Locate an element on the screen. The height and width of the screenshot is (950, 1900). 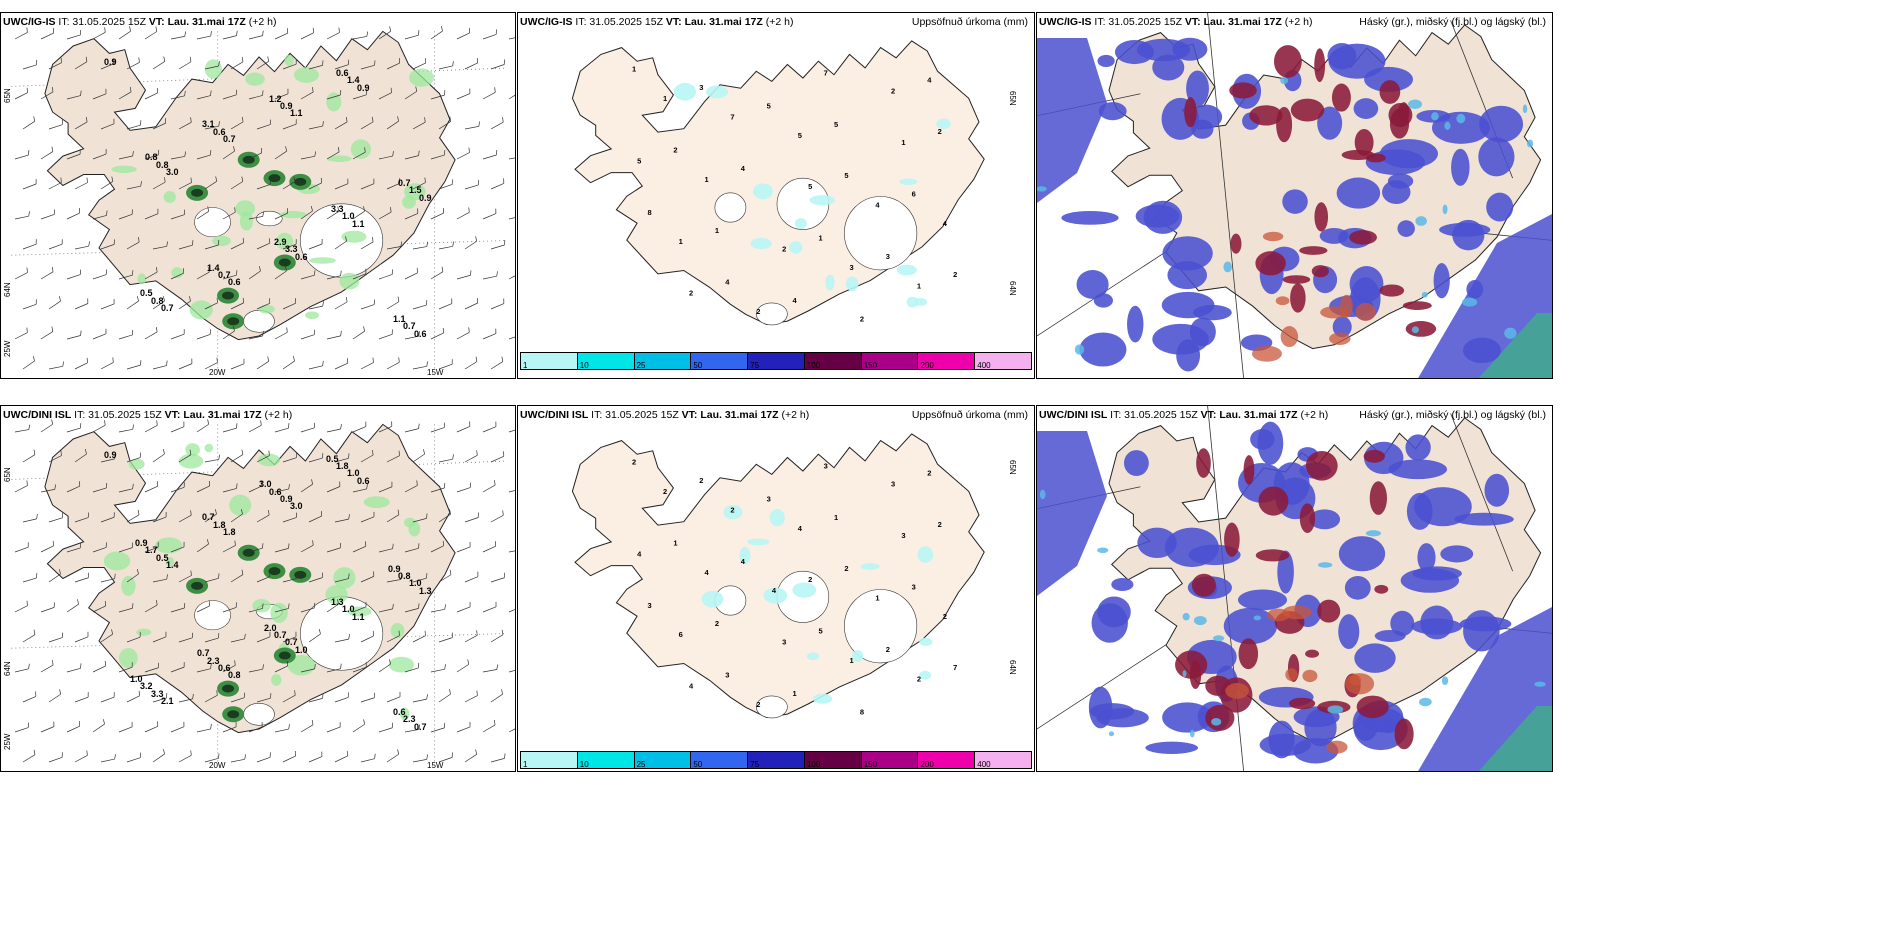
precip-amount-label: 1 is located at coordinates (675, 542).